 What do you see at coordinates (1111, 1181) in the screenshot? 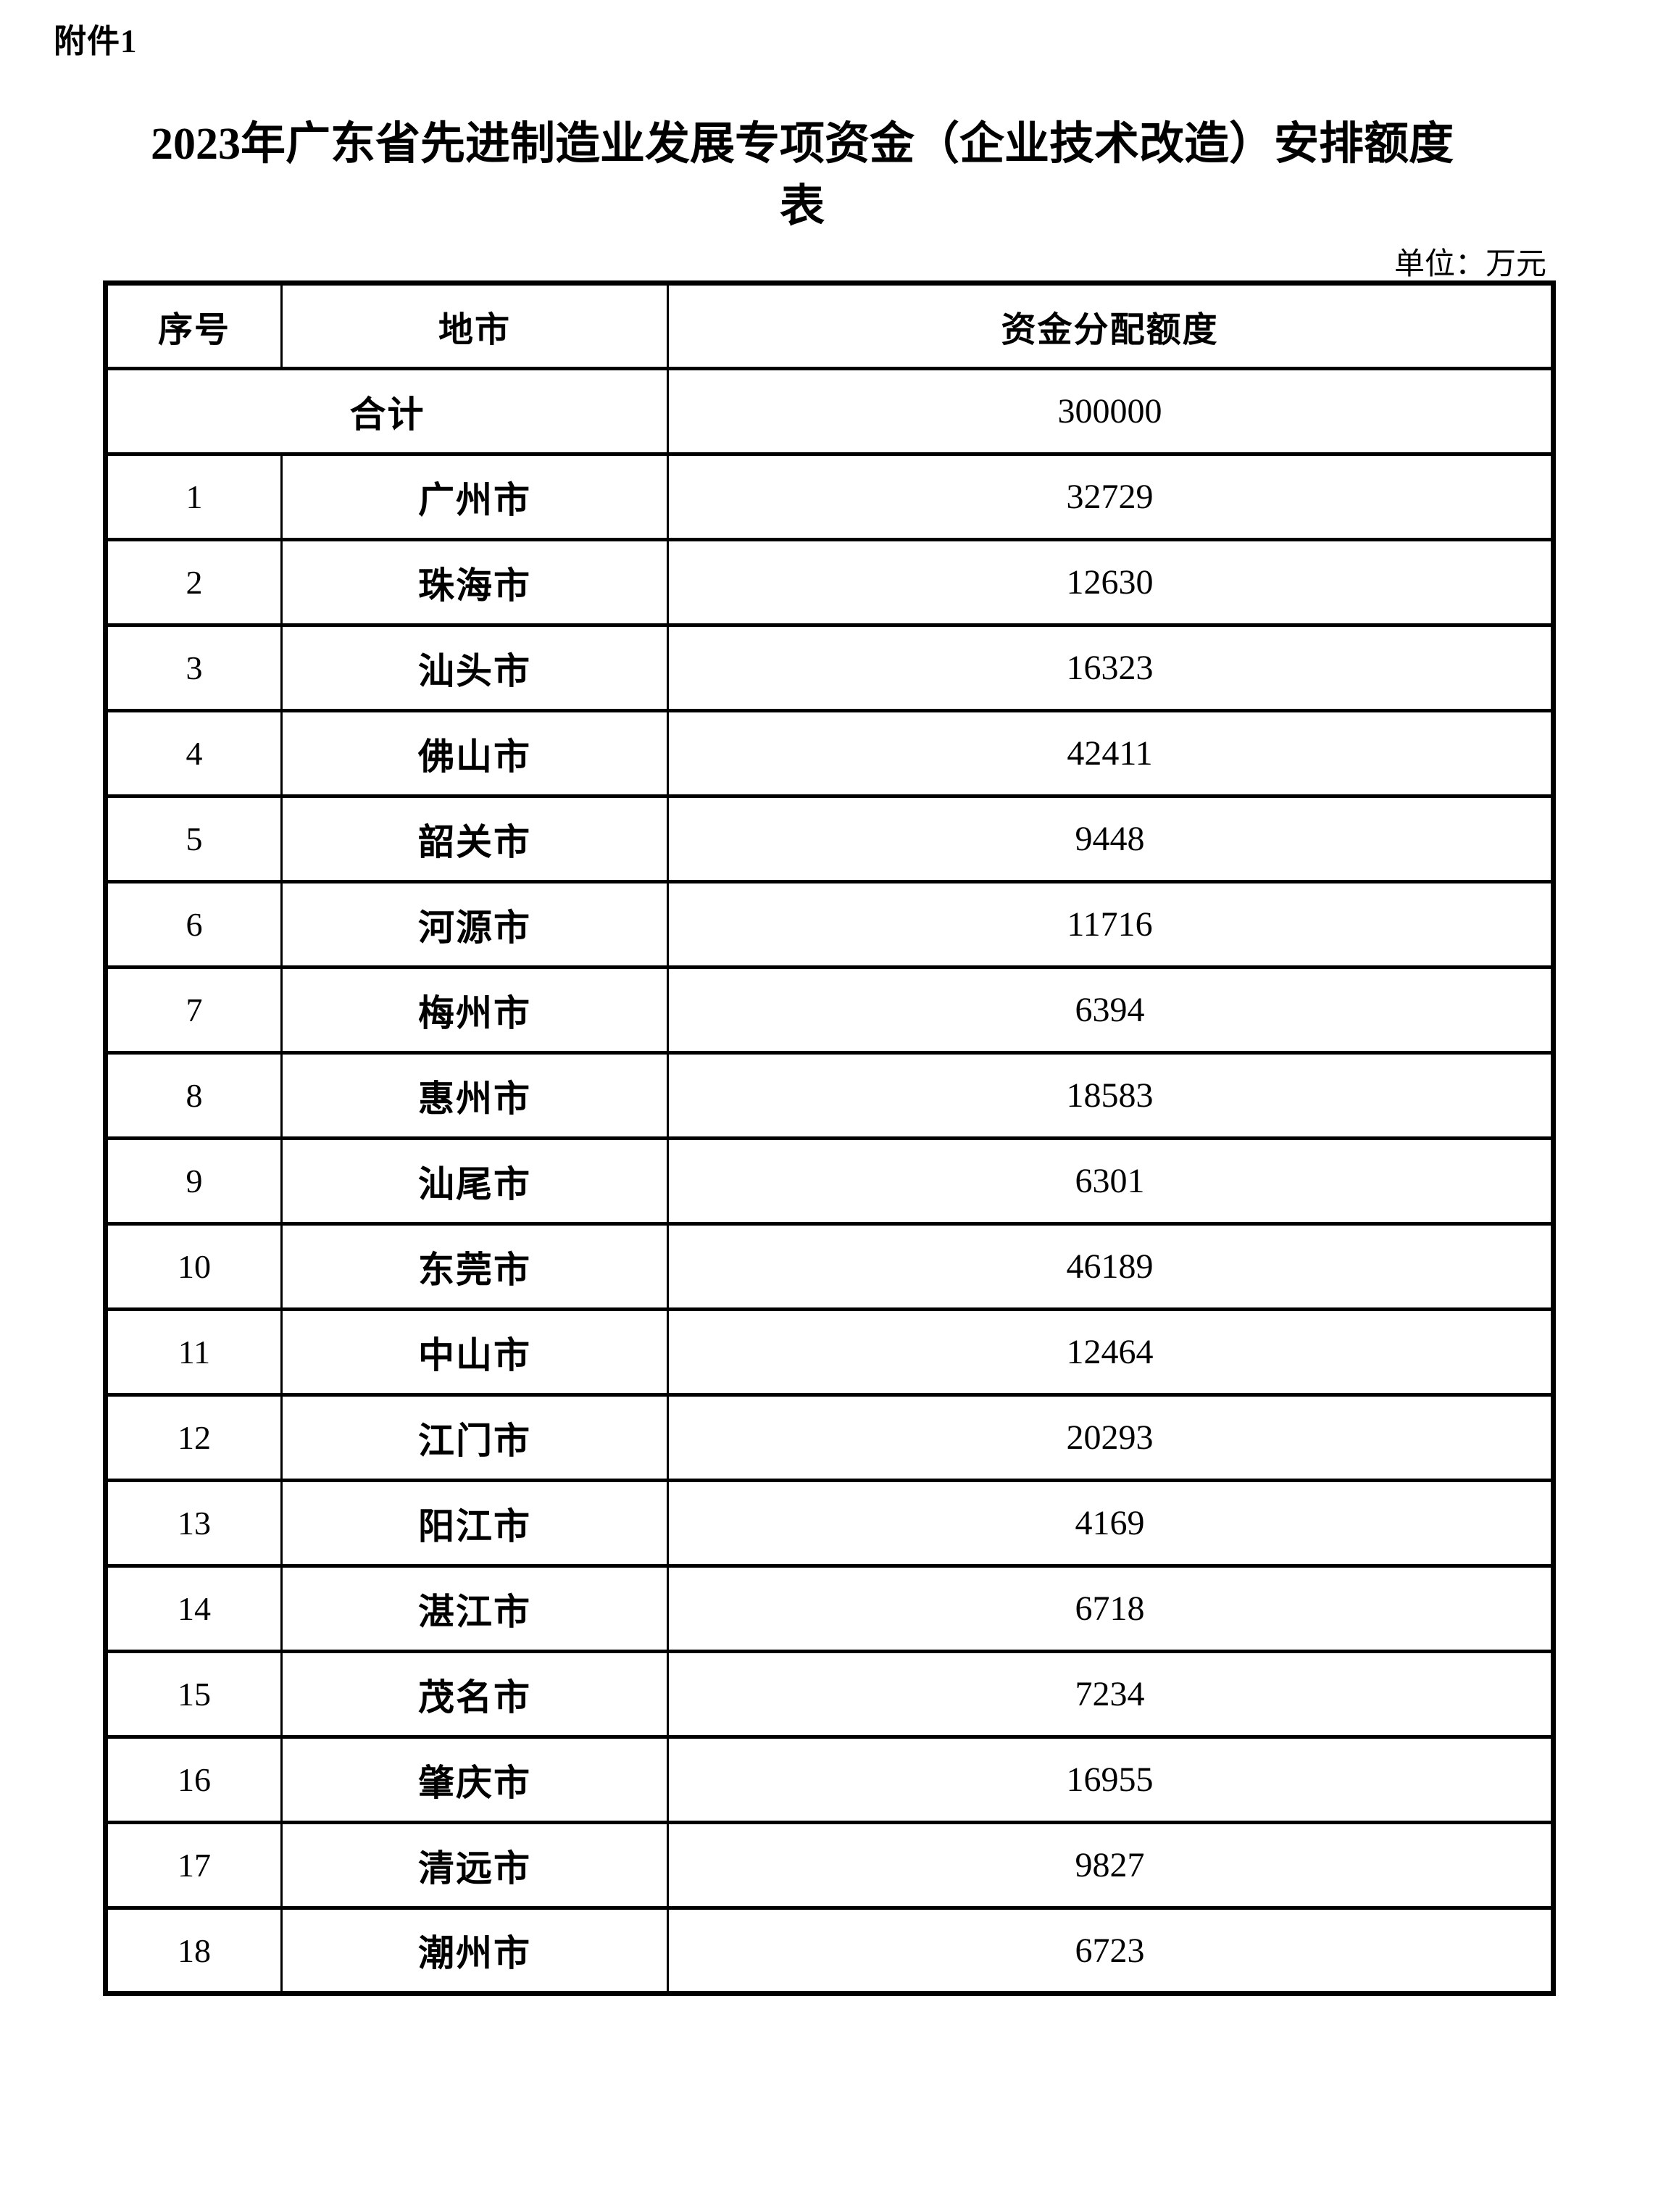
I see `row-amount-cell: 6301` at bounding box center [1111, 1181].